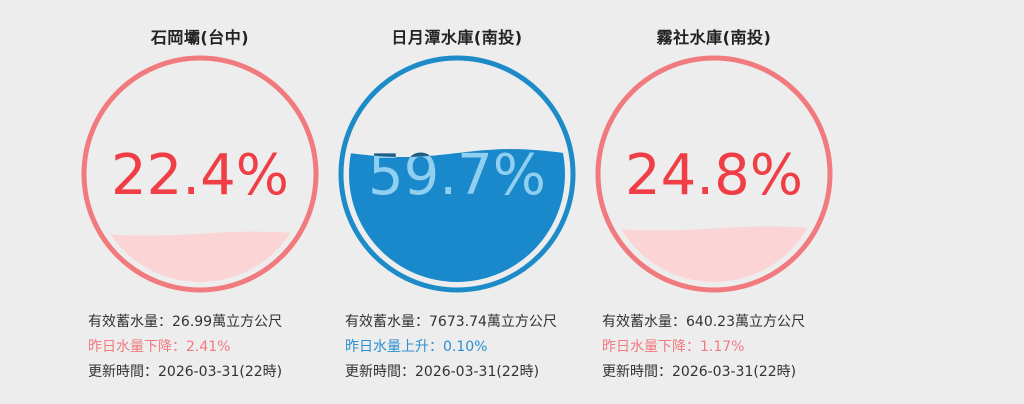  I want to click on change-line: 昨日水量下降：2.41%, so click(208, 347).